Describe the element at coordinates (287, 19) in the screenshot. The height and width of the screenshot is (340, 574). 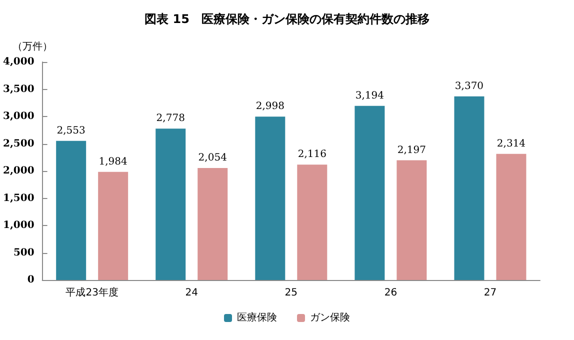
I see `chart-title: 図表 15 医療保険・ガン保険の保有契約件数の推移` at that location.